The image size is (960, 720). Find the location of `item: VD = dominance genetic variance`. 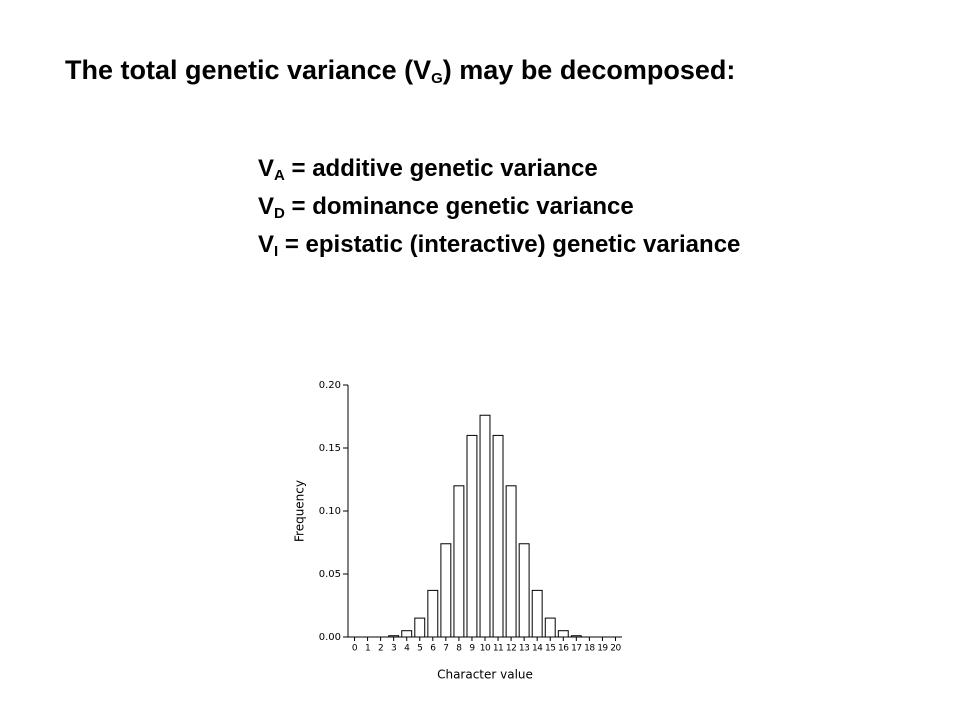

item: VD = dominance genetic variance is located at coordinates (499, 207).